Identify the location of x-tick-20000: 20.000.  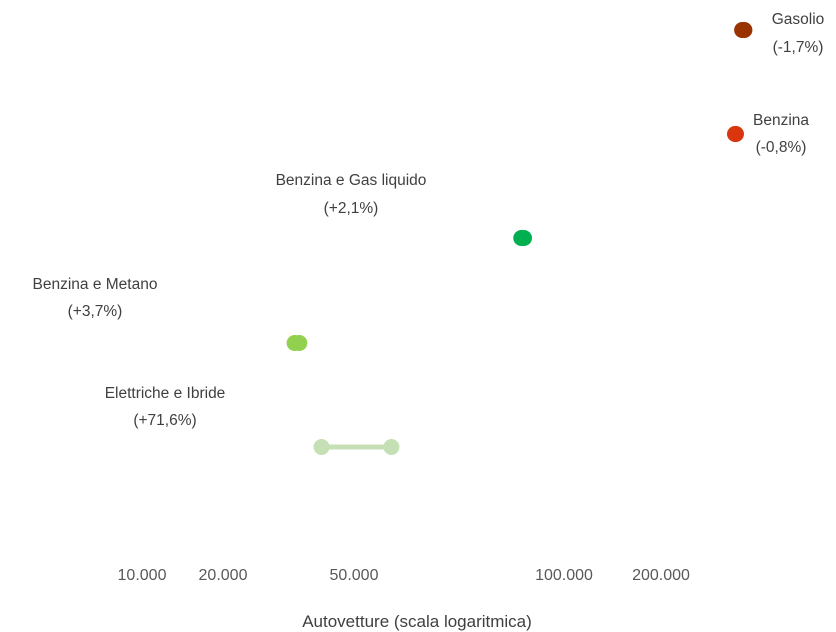
(223, 575).